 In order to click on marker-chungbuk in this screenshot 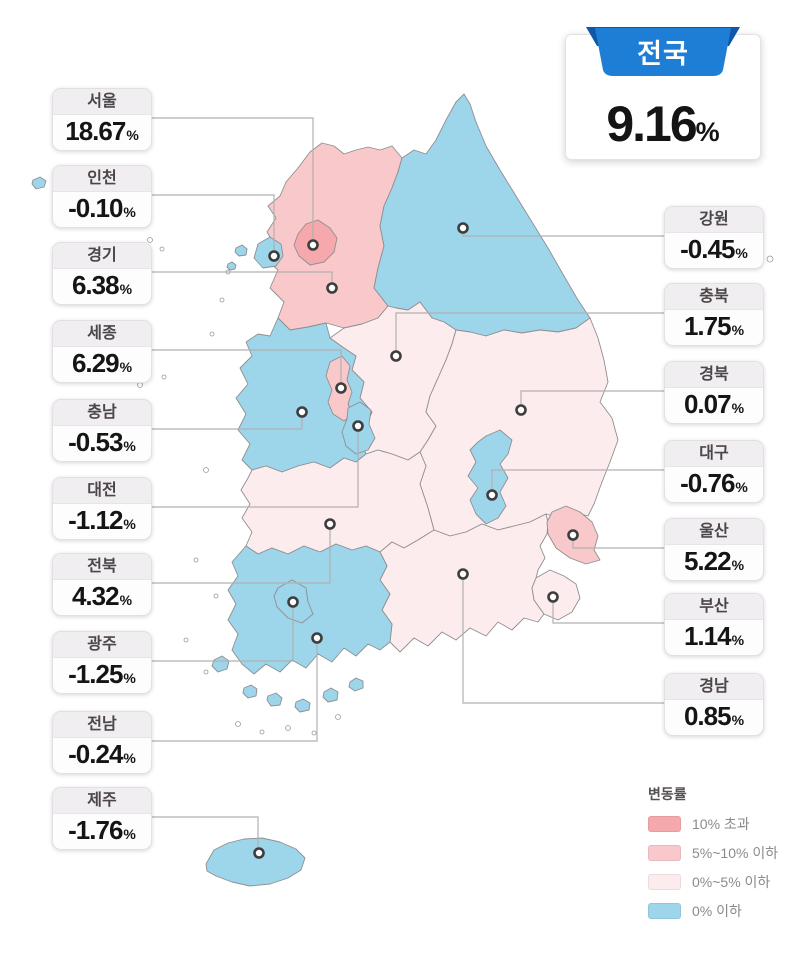, I will do `click(396, 356)`.